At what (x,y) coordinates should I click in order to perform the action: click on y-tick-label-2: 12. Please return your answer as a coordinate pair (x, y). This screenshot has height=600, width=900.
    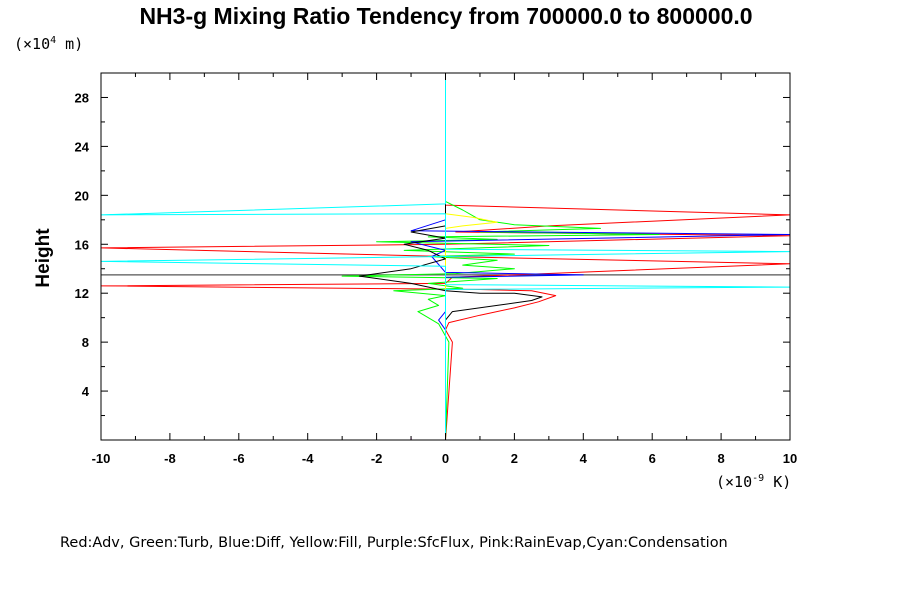
    Looking at the image, I should click on (82, 293).